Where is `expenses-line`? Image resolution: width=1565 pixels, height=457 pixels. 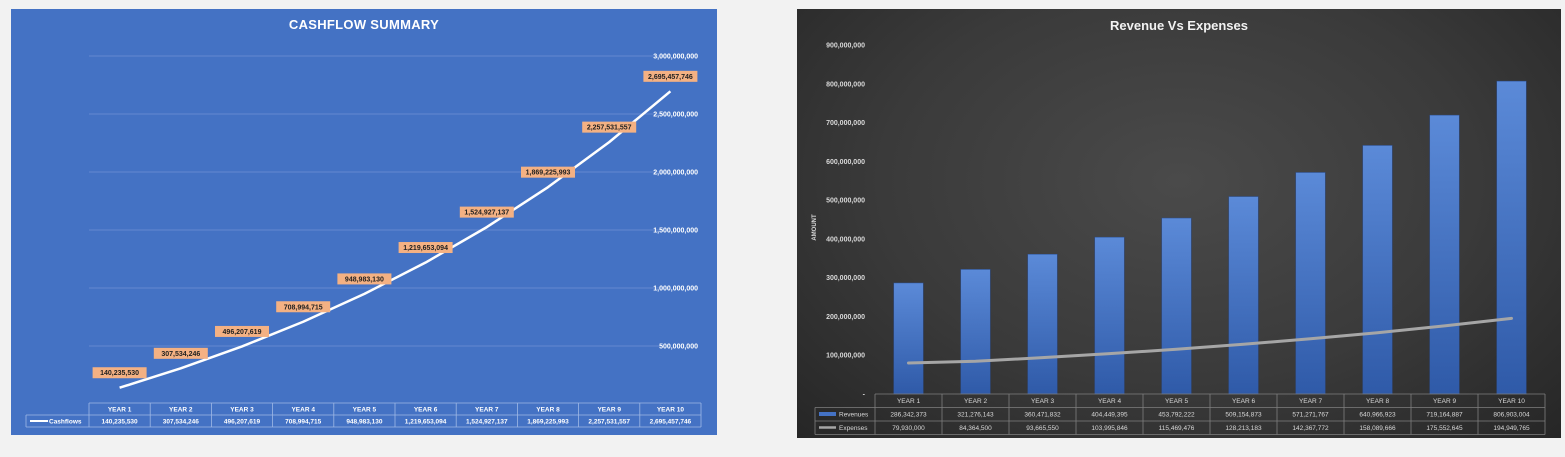
expenses-line is located at coordinates (1210, 340).